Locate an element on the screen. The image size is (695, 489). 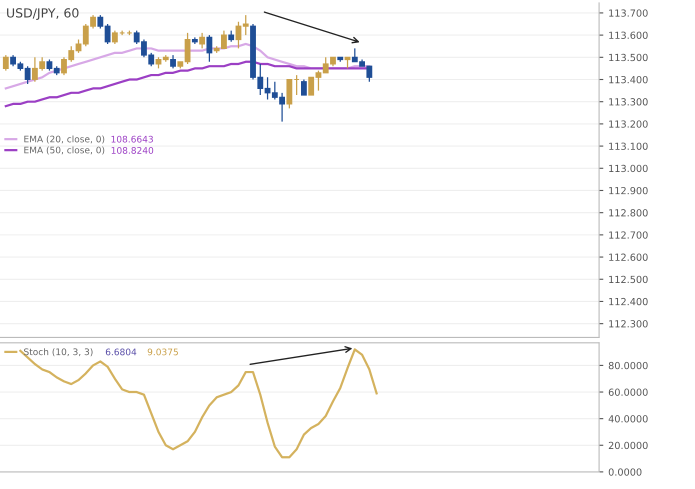
legend-label: EMA (50, close, 0) is located at coordinates (64, 150).